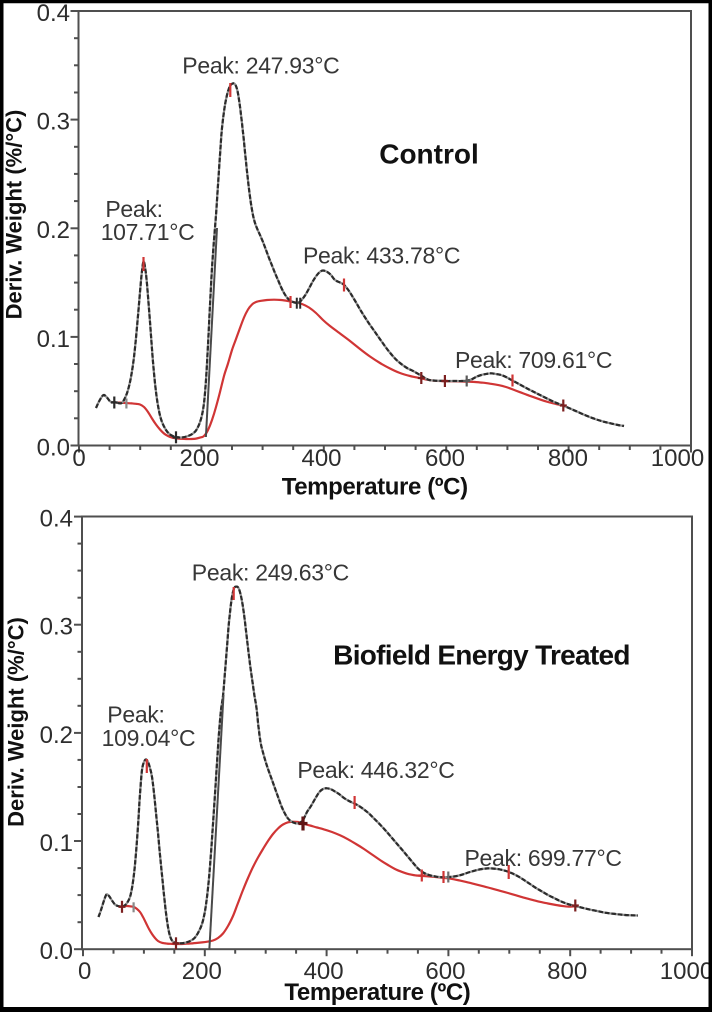 This screenshot has width=712, height=1013. I want to click on svg-text: Peak: 247.93°C, so click(260, 66).